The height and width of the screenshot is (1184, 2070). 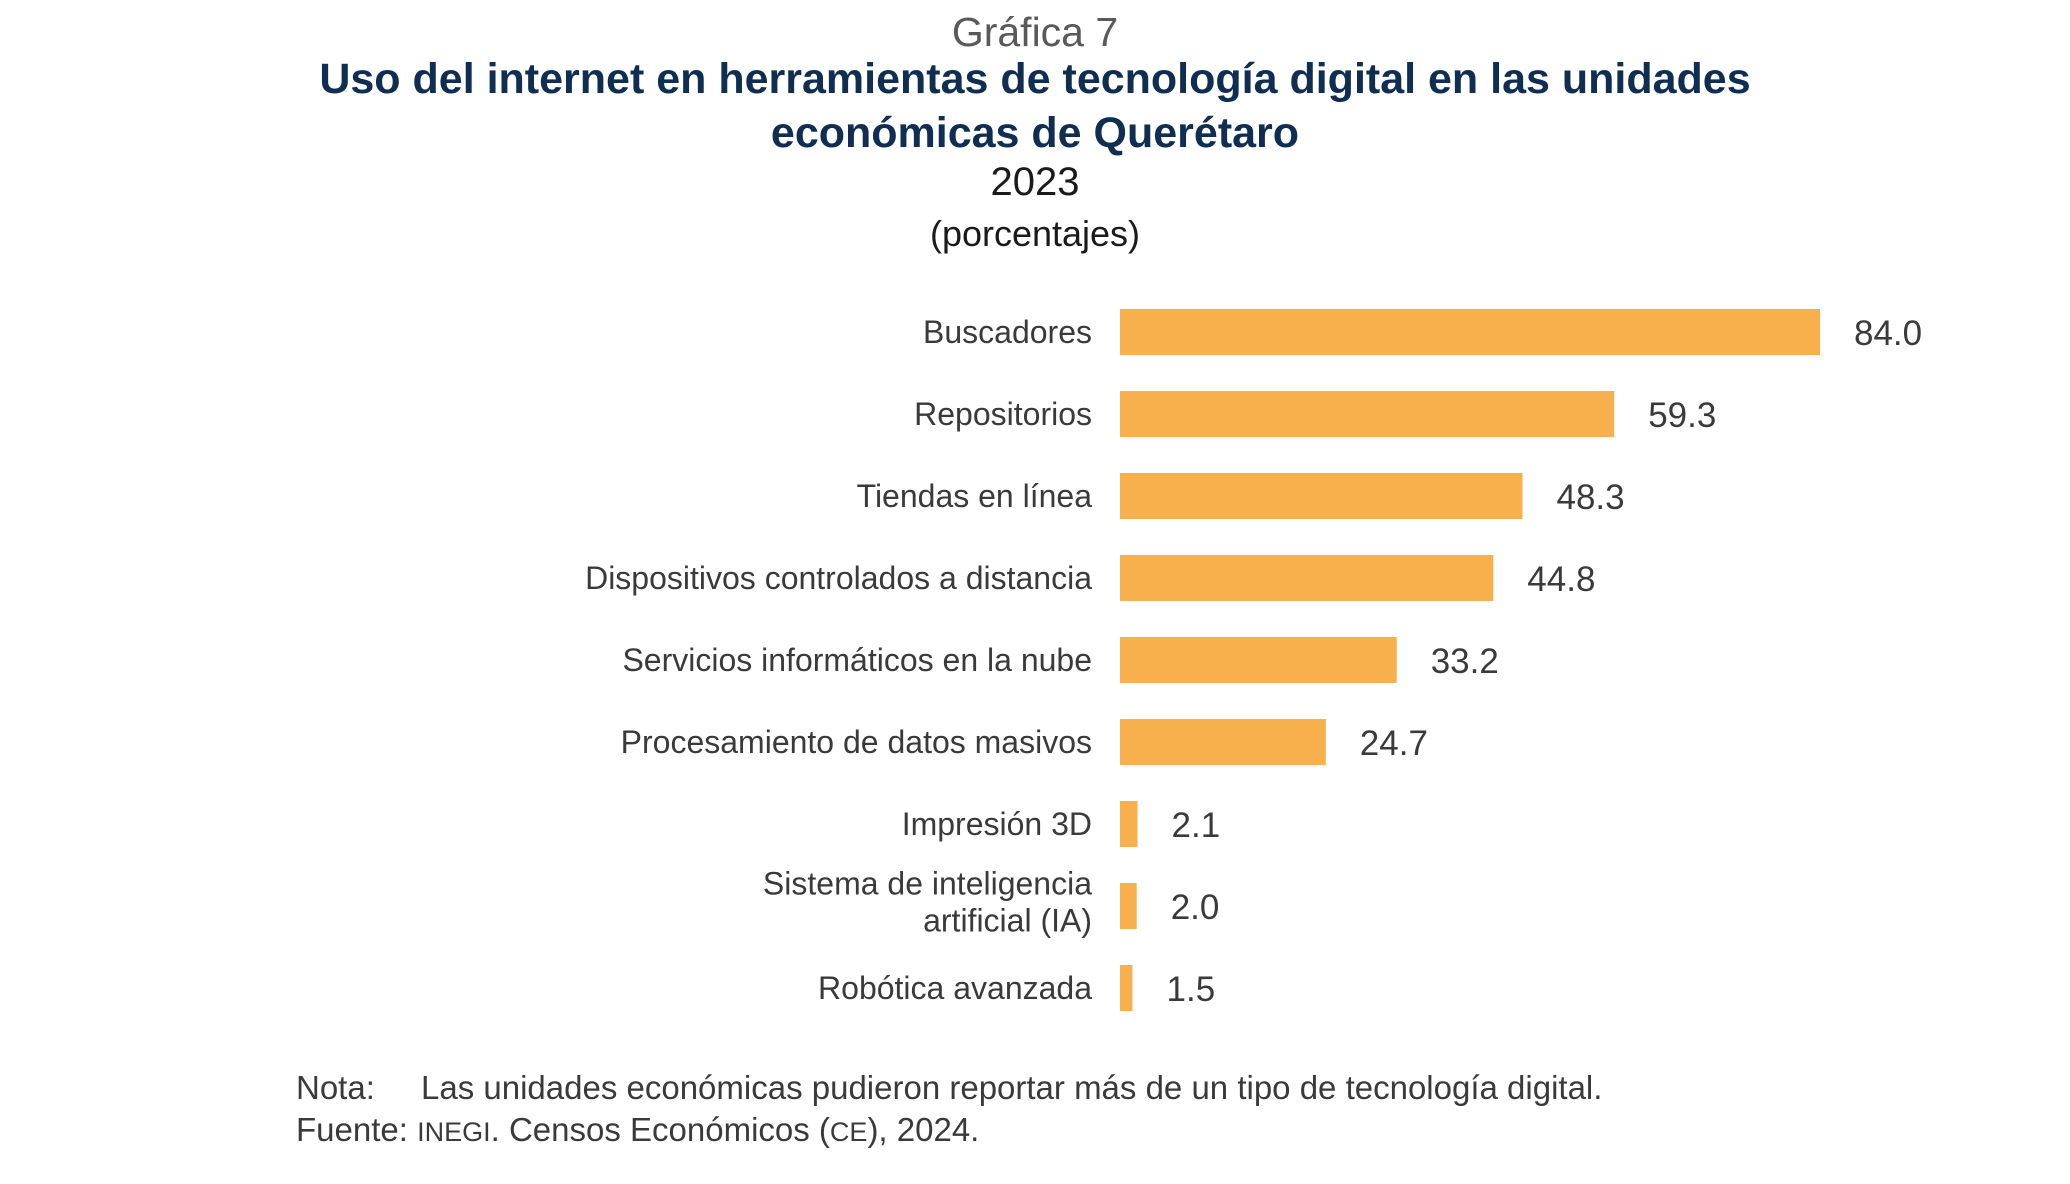 I want to click on source-org: INEGI, so click(x=454, y=1132).